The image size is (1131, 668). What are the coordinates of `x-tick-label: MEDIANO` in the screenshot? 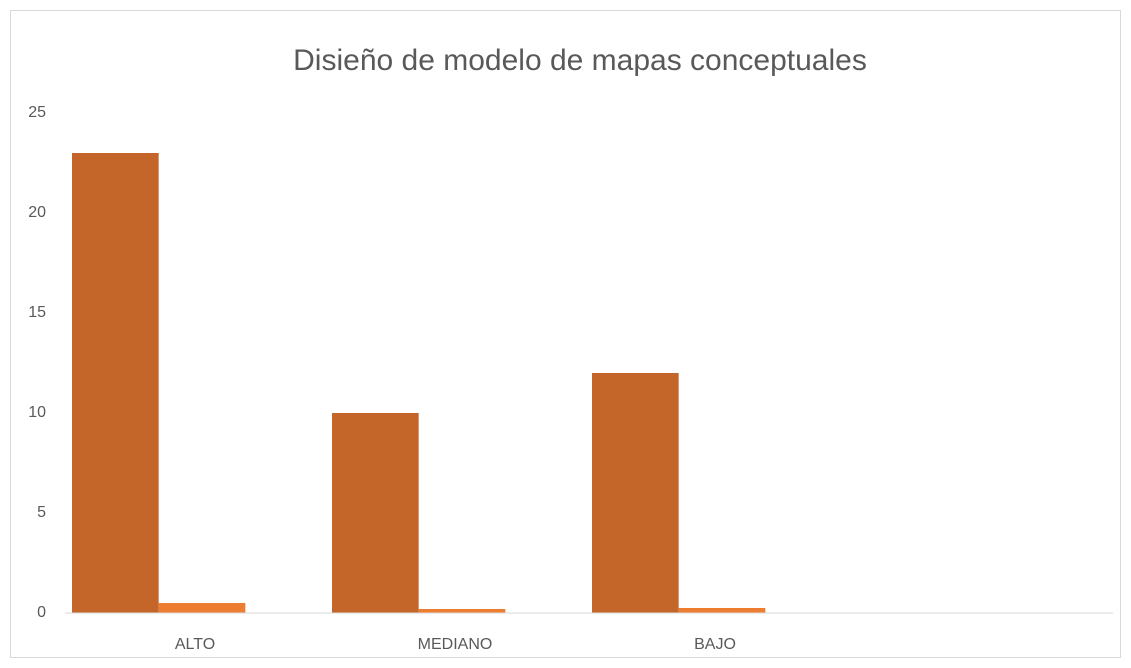 It's located at (455, 644).